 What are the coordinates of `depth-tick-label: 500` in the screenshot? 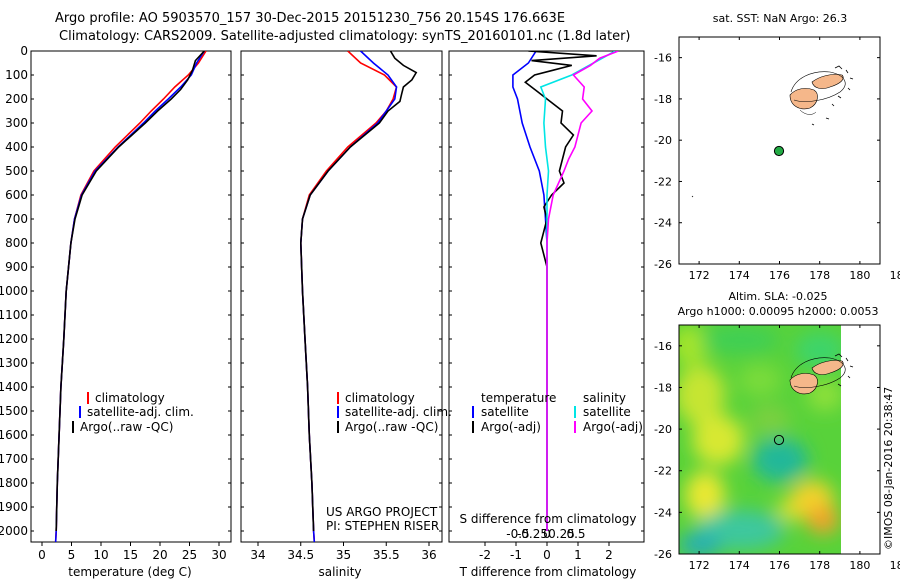 It's located at (16, 171).